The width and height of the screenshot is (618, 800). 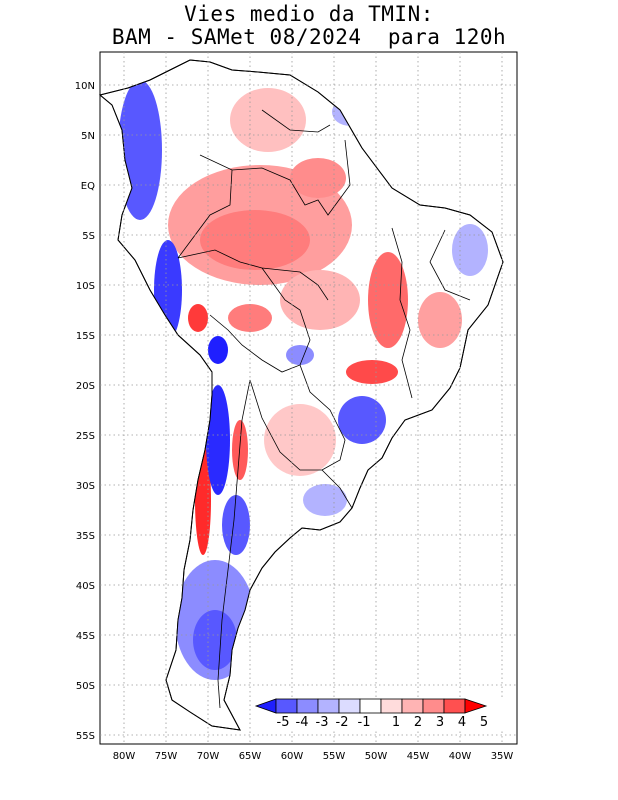 I want to click on lat-label: 20S, so click(x=85, y=386).